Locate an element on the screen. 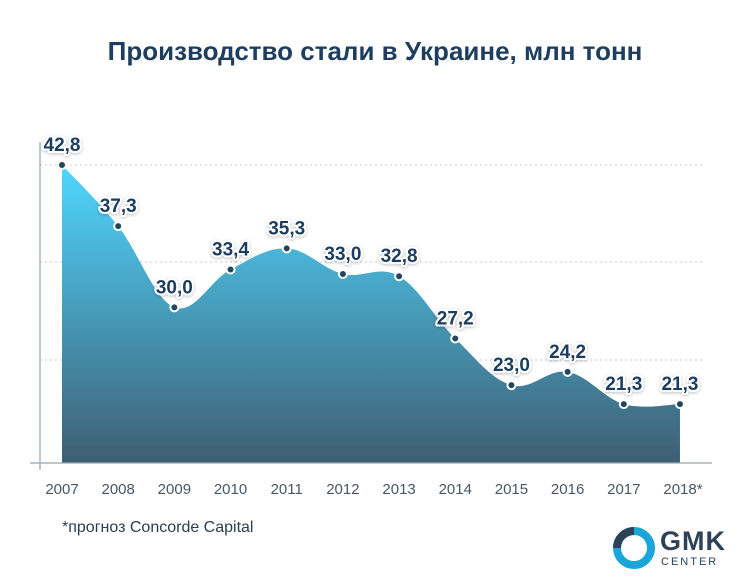  x-tick-label: 2012 is located at coordinates (342, 489).